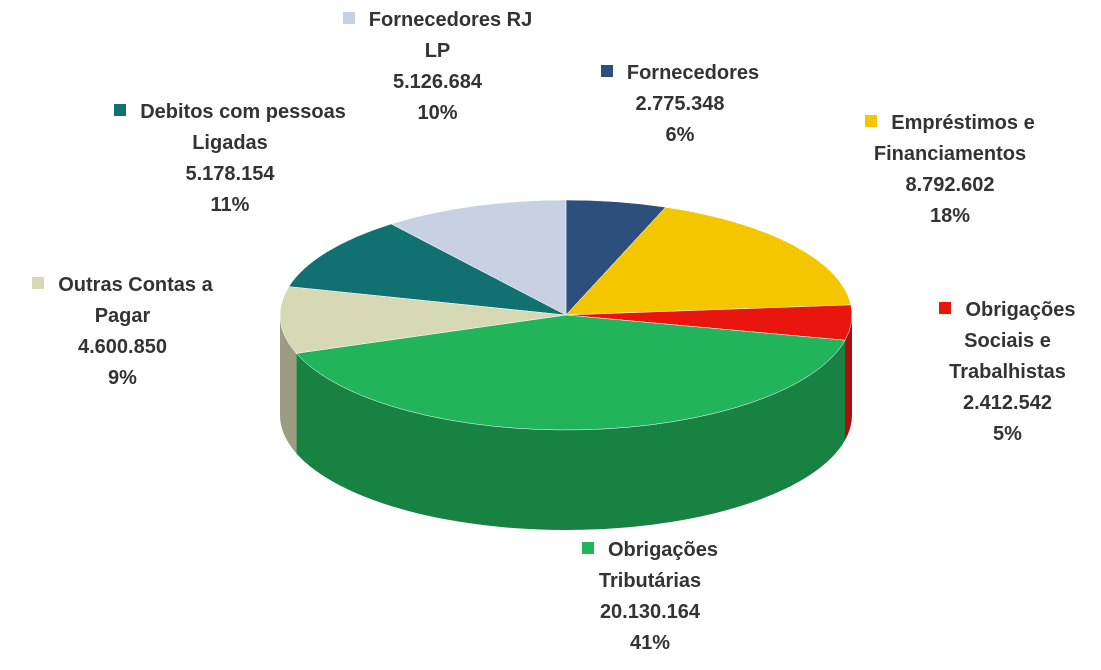 This screenshot has height=670, width=1101. I want to click on data-label: Fornecedores RJ LP 5.126.684 10%, so click(437, 67).